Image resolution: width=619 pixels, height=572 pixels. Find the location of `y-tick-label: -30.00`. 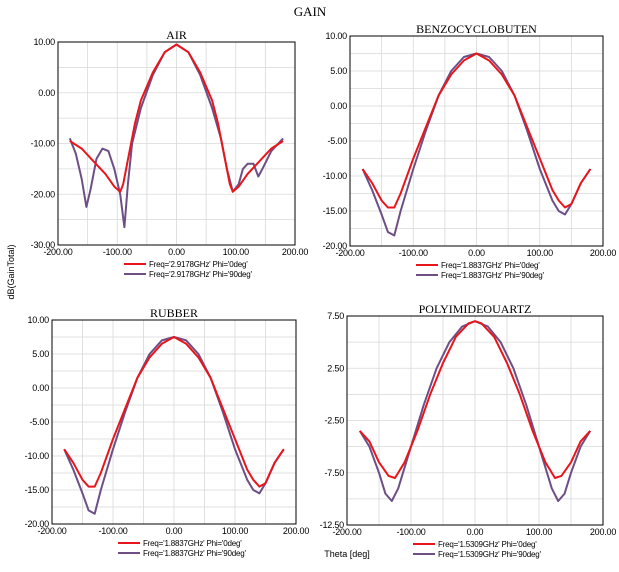

y-tick-label: -30.00 is located at coordinates (43, 245).